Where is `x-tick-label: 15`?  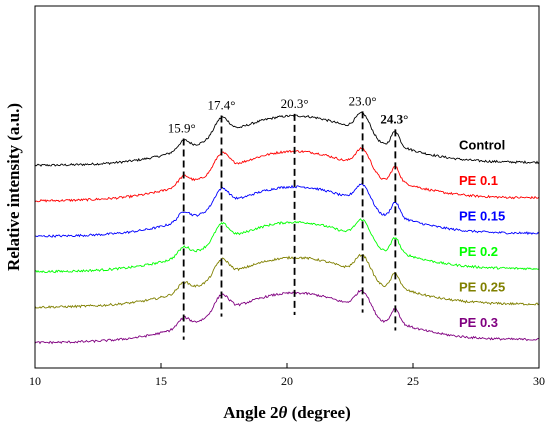
x-tick-label: 15 is located at coordinates (161, 381).